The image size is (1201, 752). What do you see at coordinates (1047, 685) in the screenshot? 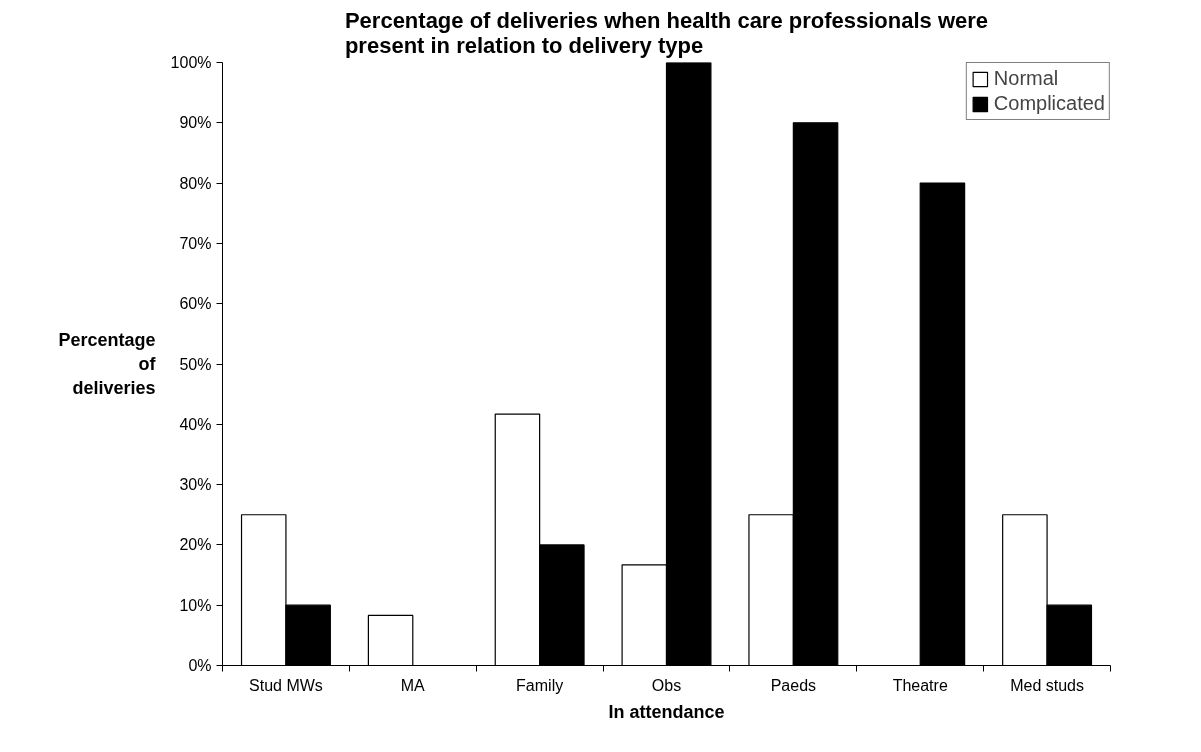
I see `x-tick-label: Med studs` at bounding box center [1047, 685].